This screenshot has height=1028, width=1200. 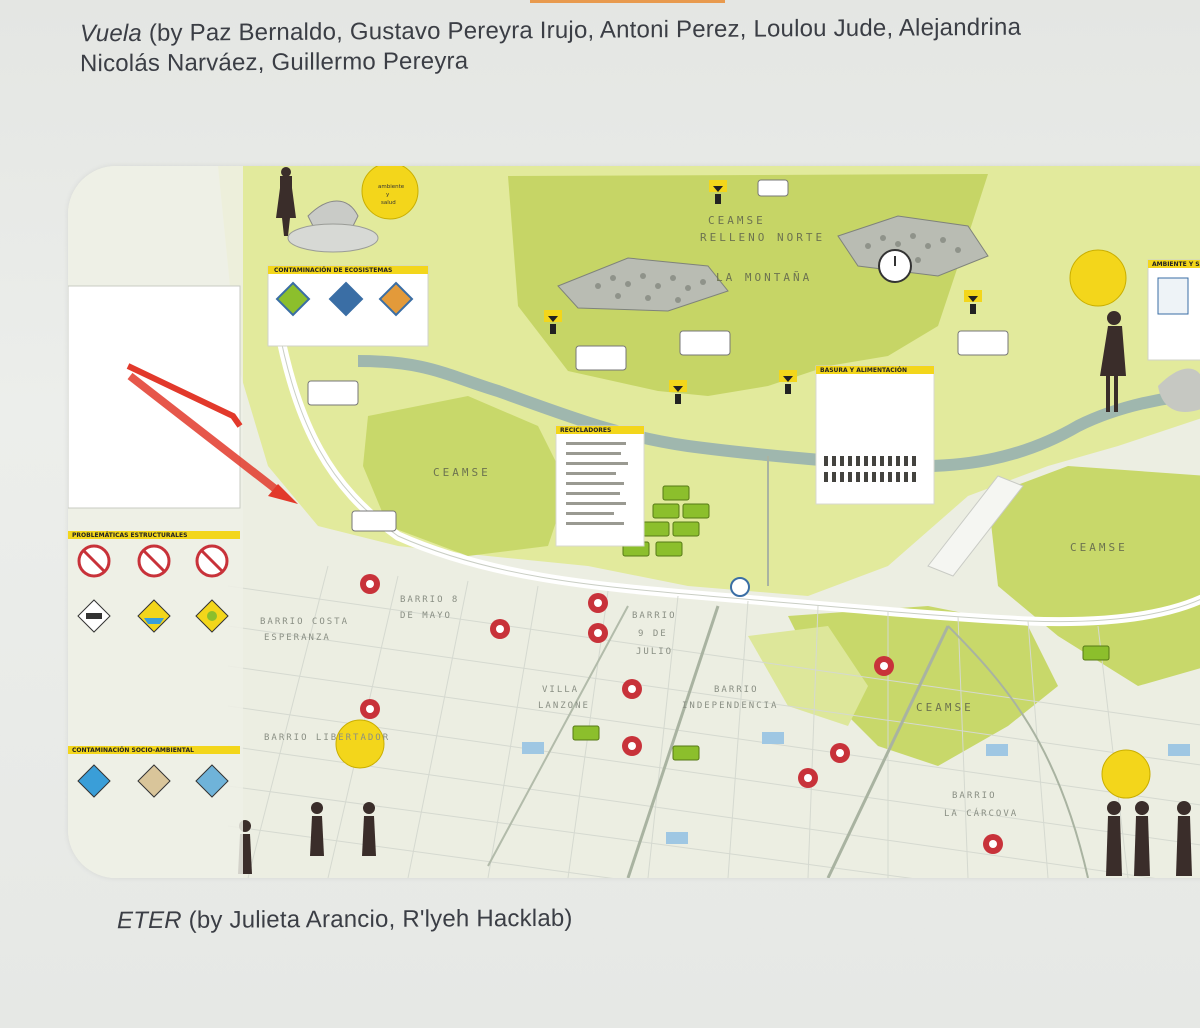 What do you see at coordinates (762, 237) in the screenshot?
I see `label-relleno-norte: RELLENO NORTE` at bounding box center [762, 237].